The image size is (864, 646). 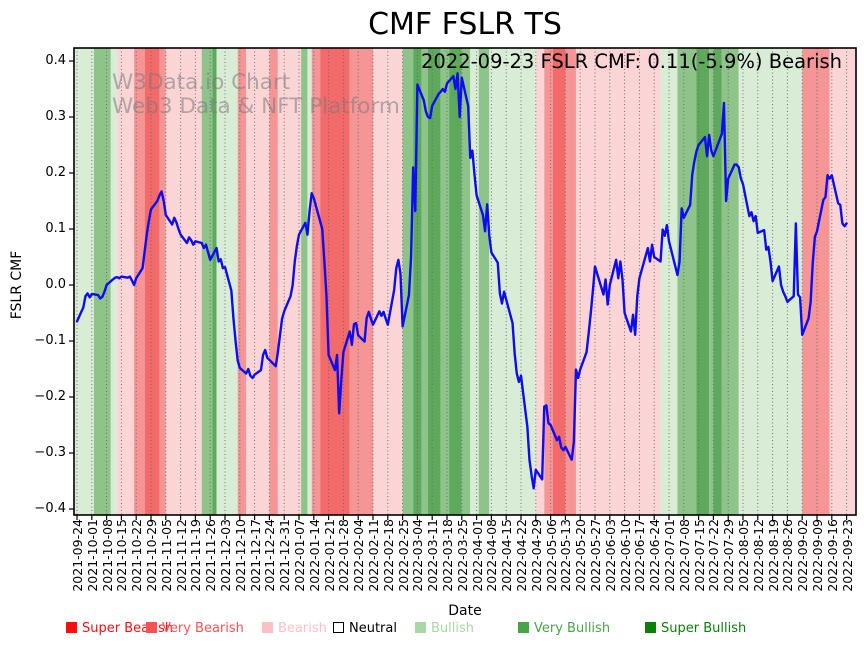 I want to click on legend-item-very-bullish: Very Bullish, so click(x=564, y=629).